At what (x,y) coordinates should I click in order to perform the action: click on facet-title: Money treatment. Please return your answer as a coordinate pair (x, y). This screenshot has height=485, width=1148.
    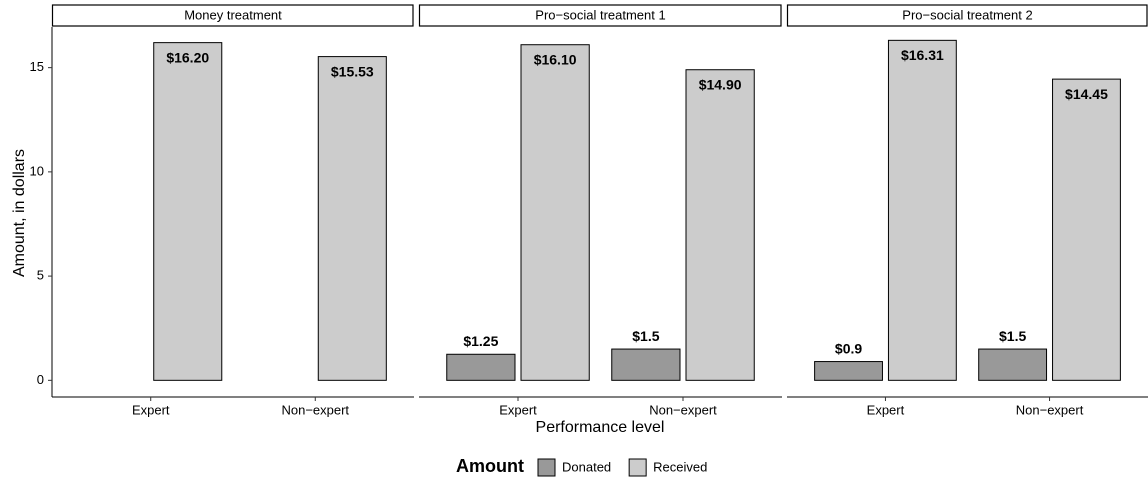
    Looking at the image, I should click on (233, 14).